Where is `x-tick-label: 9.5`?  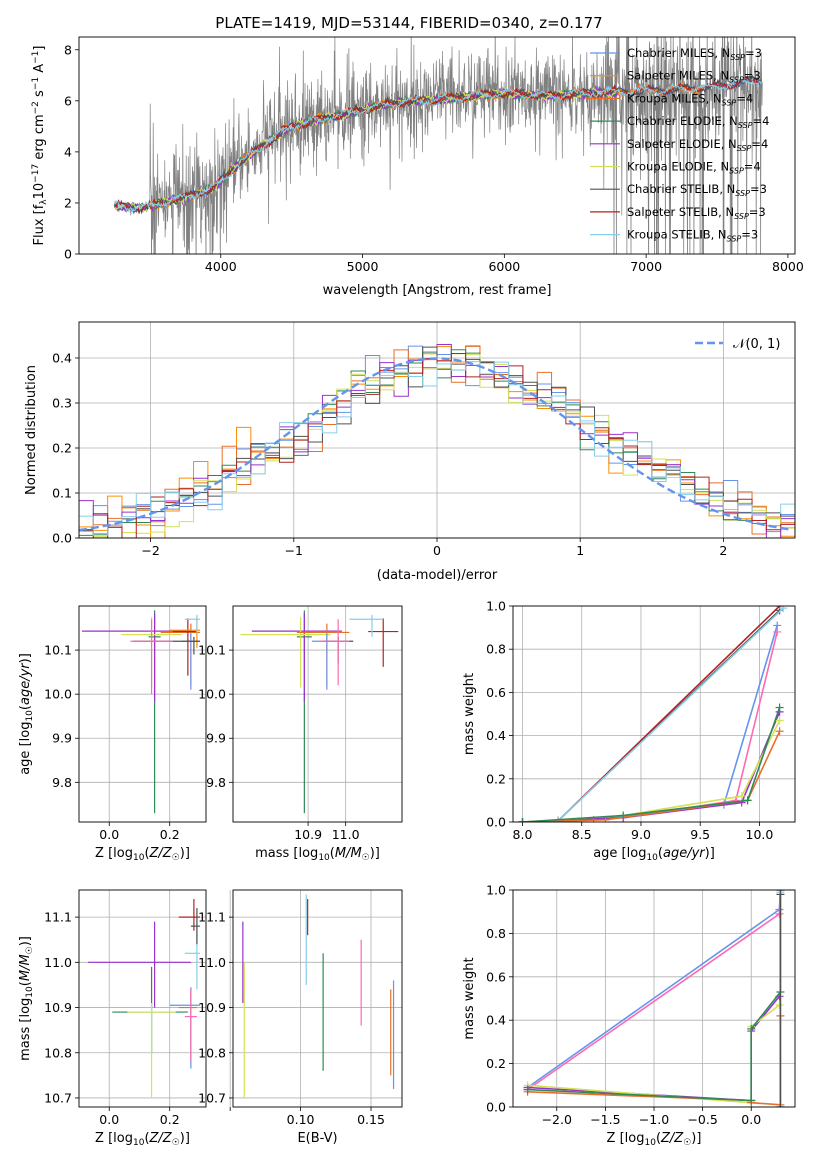 x-tick-label: 9.5 is located at coordinates (700, 834).